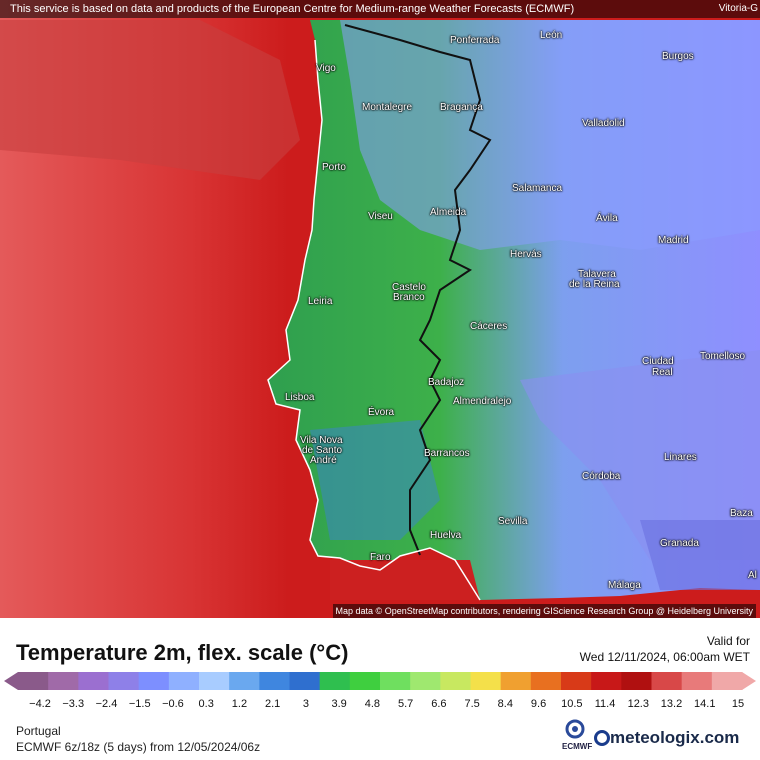 Image resolution: width=760 pixels, height=760 pixels. What do you see at coordinates (624, 585) in the screenshot?
I see `city-label: Málaga` at bounding box center [624, 585].